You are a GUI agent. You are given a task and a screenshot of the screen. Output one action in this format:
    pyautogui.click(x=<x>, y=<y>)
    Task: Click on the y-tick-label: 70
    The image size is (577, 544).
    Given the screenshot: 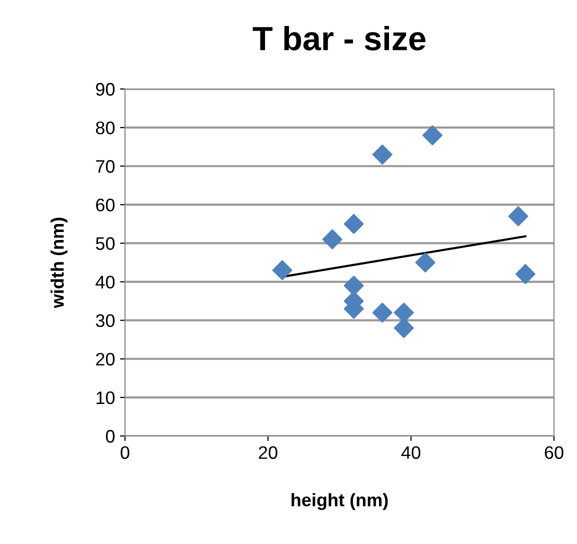 What is the action you would take?
    pyautogui.click(x=105, y=166)
    